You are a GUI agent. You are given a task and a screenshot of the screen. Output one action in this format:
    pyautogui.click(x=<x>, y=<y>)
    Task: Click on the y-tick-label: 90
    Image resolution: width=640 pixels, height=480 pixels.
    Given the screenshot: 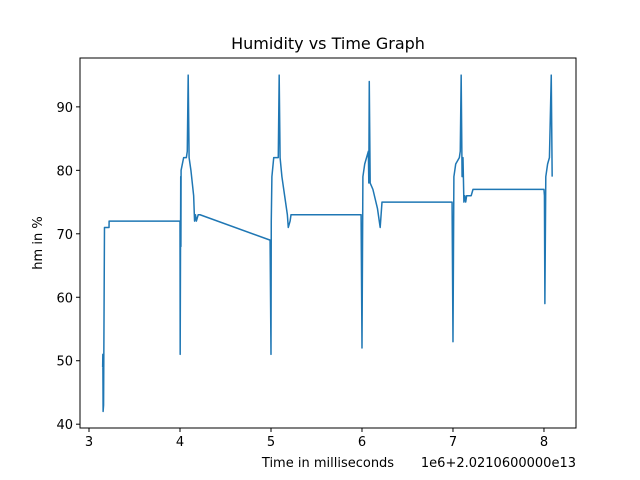 What is the action you would take?
    pyautogui.click(x=64, y=108)
    